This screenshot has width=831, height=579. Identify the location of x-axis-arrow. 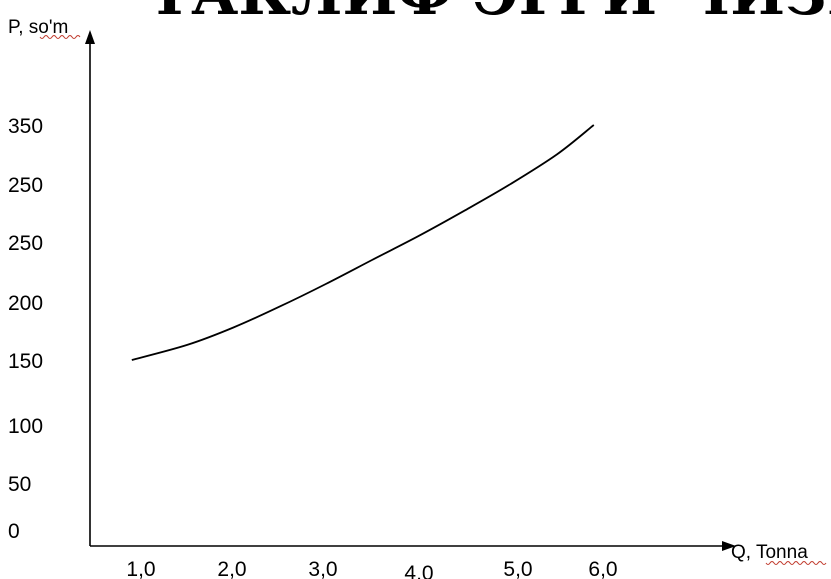
(729, 546).